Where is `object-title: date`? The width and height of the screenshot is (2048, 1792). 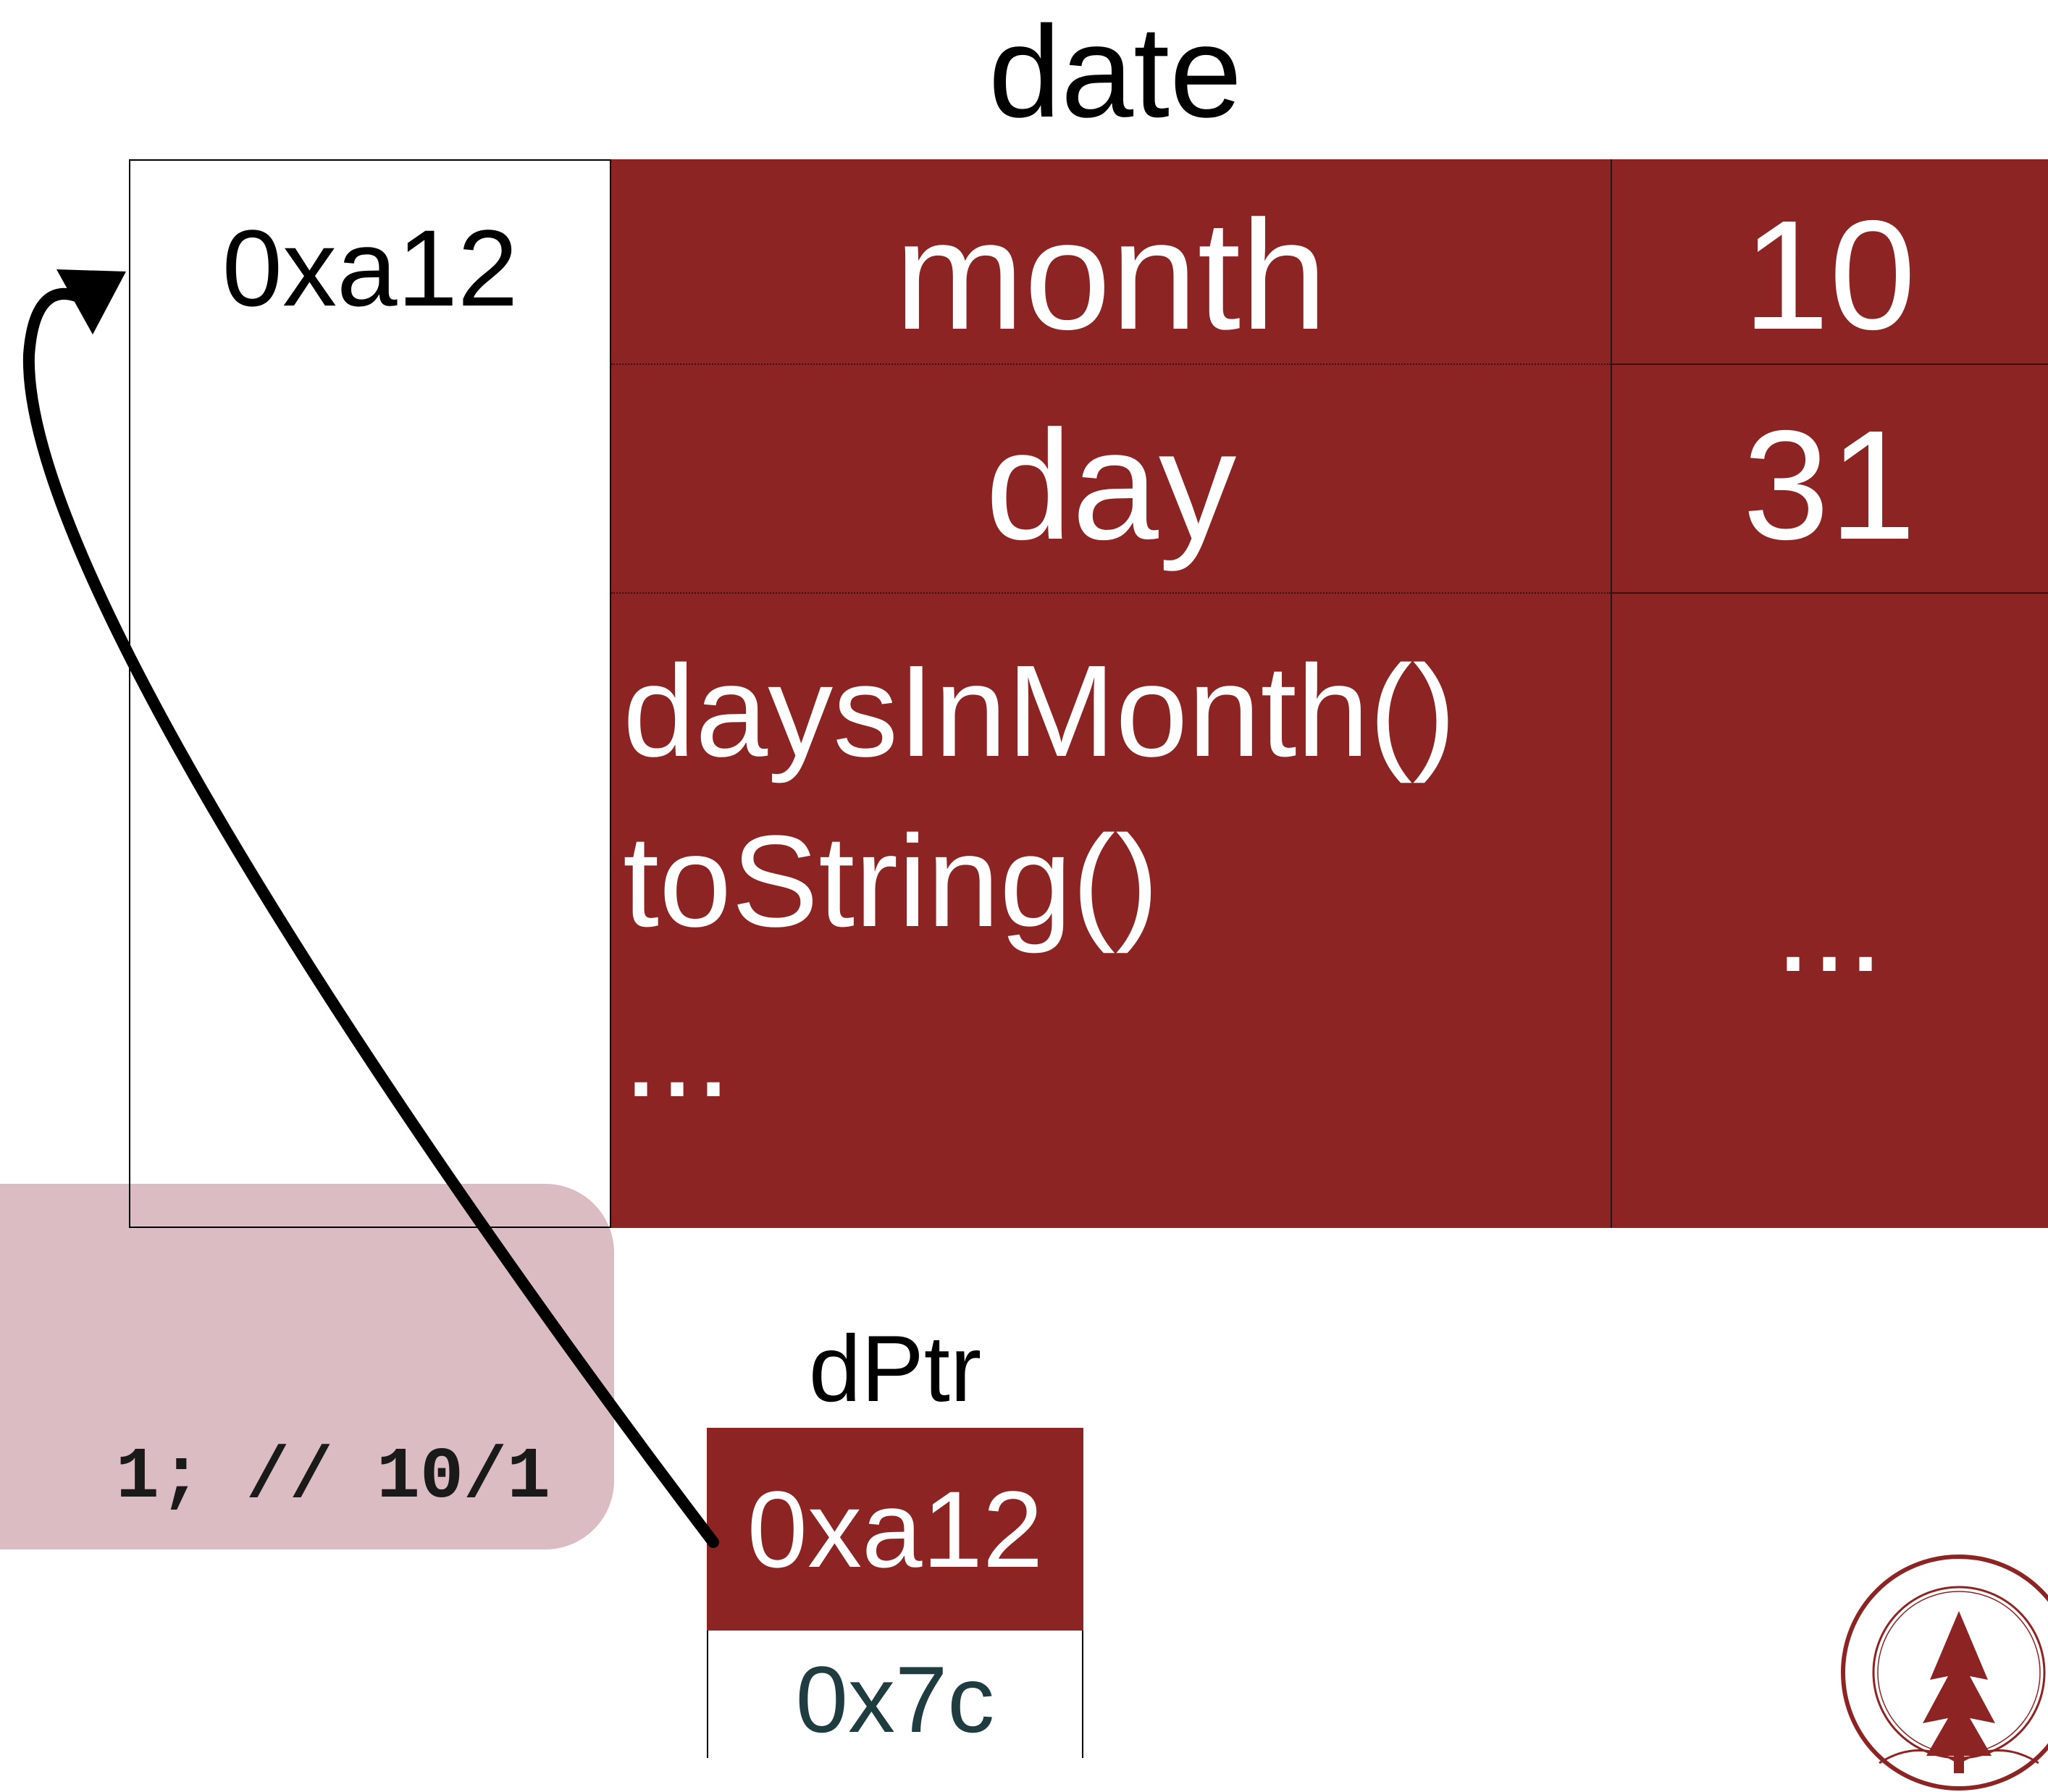
object-title: date is located at coordinates (1115, 72).